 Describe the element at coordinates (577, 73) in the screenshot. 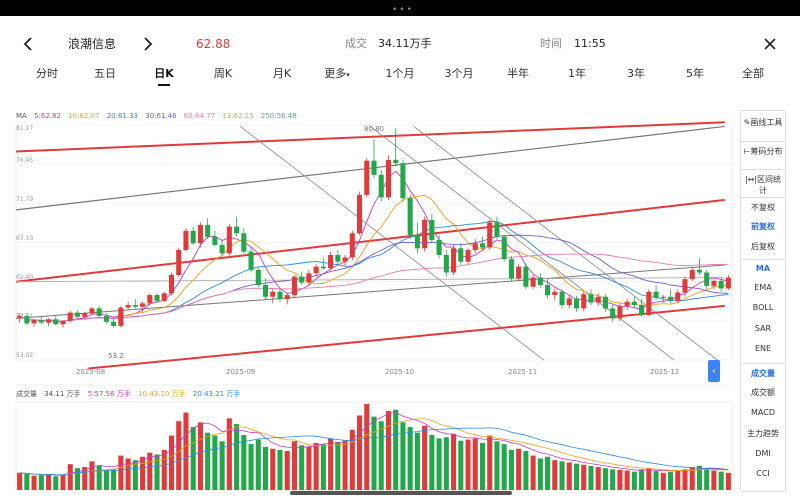

I see `tab-1-year: 1年` at that location.